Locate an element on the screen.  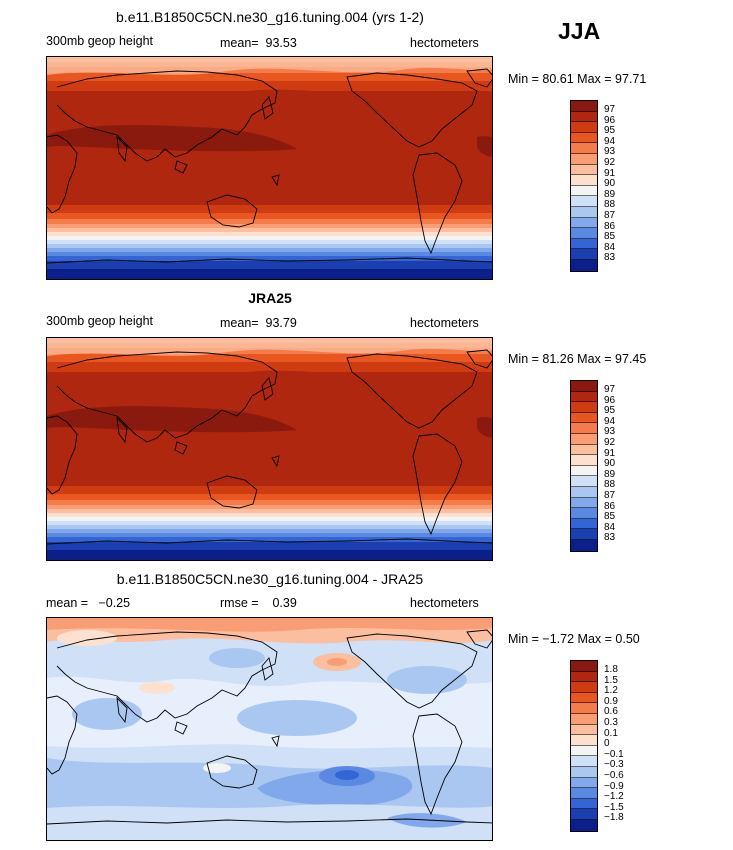
colorbar-label: −0.3 is located at coordinates (614, 765).